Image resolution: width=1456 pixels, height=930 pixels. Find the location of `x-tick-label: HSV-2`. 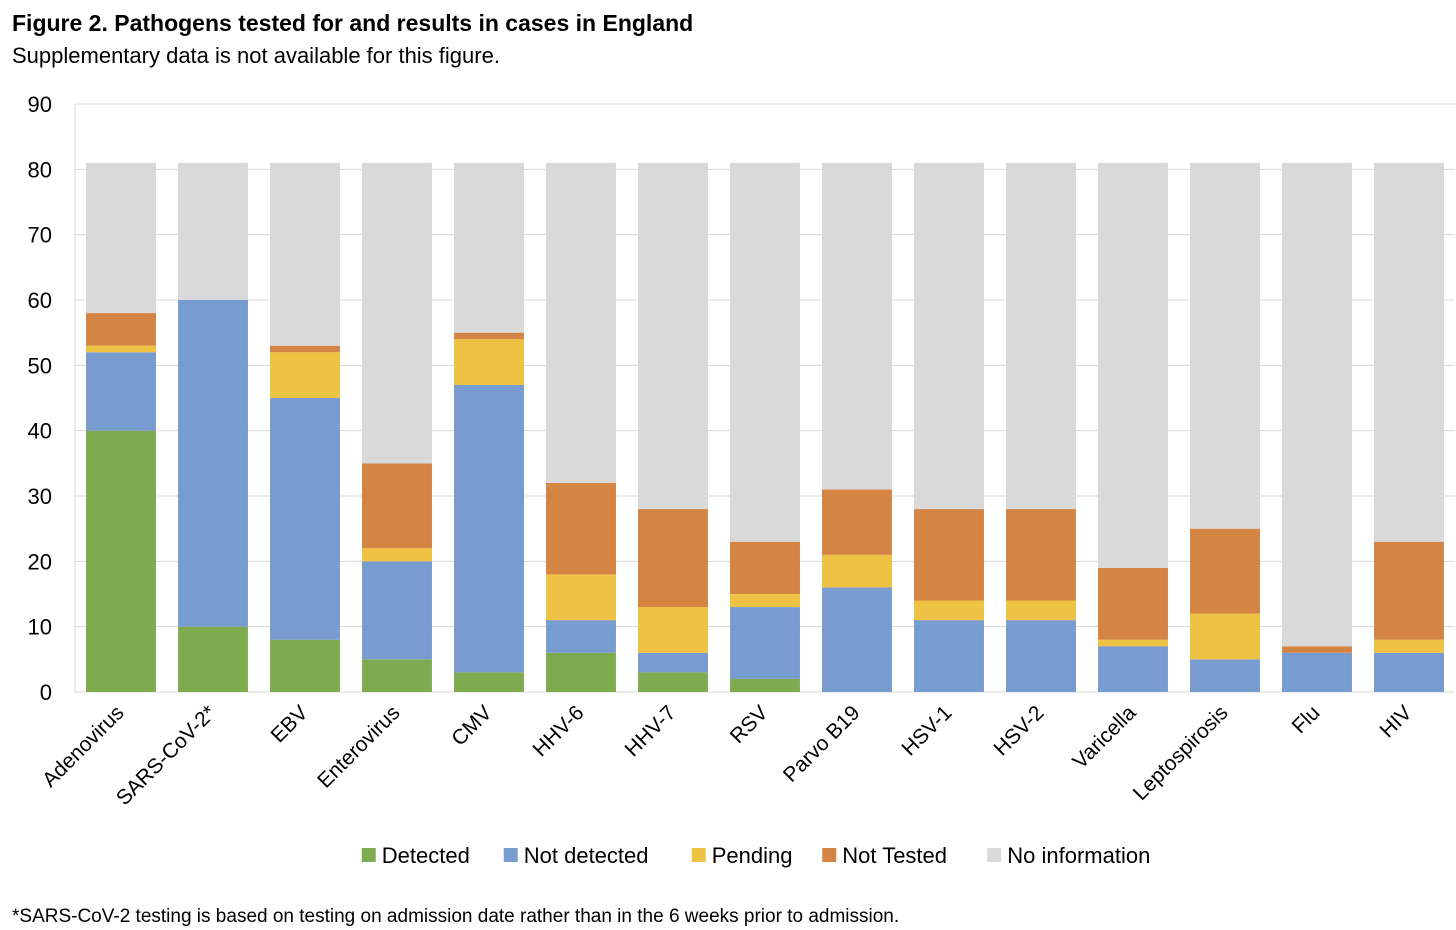

x-tick-label: HSV-2 is located at coordinates (1018, 730).